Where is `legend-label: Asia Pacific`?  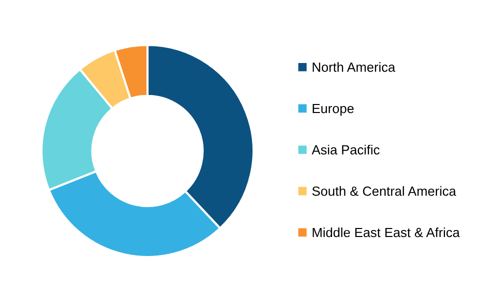
legend-label: Asia Pacific is located at coordinates (346, 149).